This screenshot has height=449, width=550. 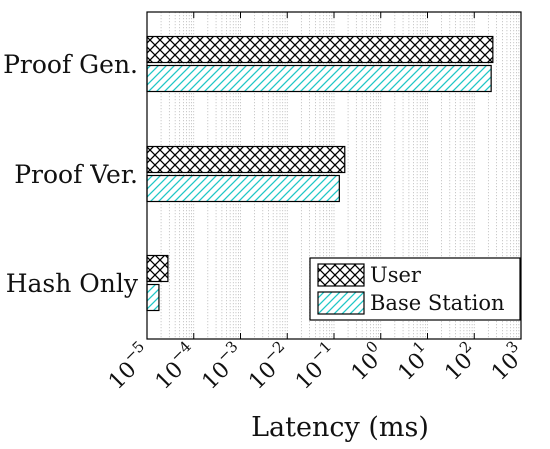 I want to click on svg-text: 100, so click(x=367, y=361).